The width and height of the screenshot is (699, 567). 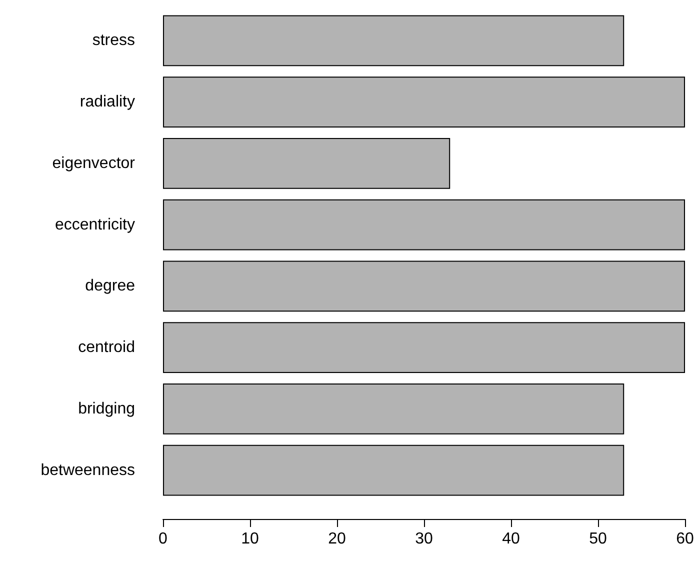 I want to click on x-tick-label: 20, so click(x=337, y=539).